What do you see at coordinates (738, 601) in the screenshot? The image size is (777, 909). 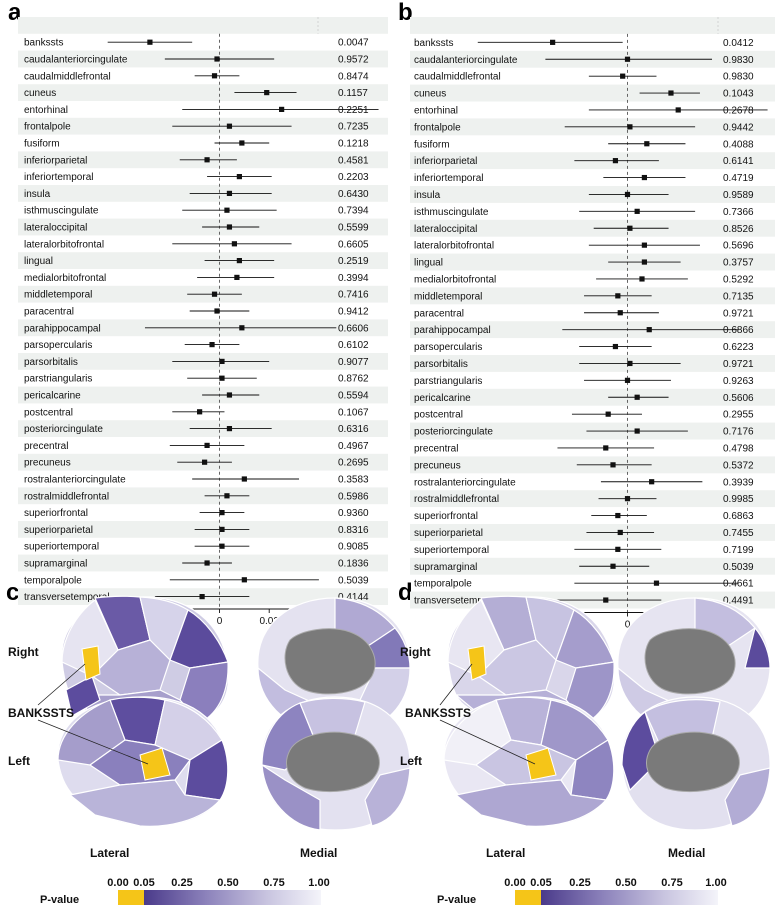 I see `p-value: 0.4491` at bounding box center [738, 601].